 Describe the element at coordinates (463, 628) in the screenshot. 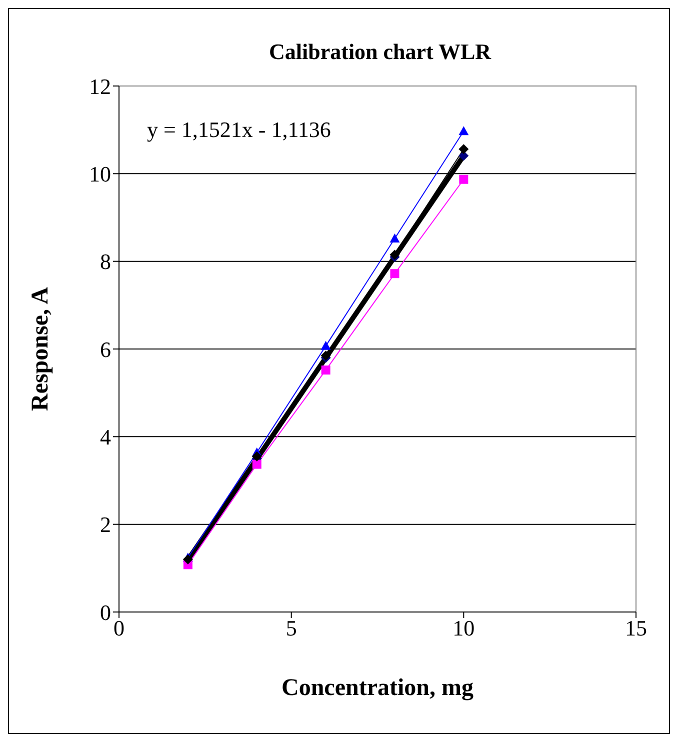

I see `x-tick-label: 10` at that location.